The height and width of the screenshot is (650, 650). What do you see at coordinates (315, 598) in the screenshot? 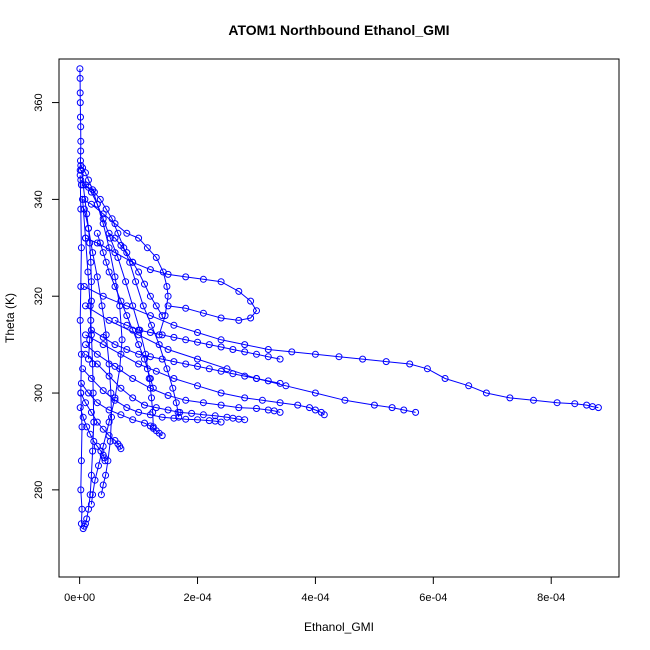
I see `x-tick-label: 4e-04` at bounding box center [315, 598].